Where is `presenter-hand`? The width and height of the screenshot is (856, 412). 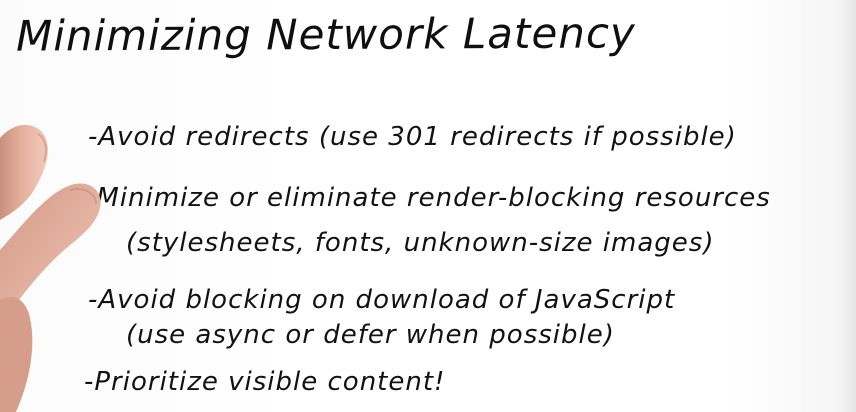 presenter-hand is located at coordinates (50, 268).